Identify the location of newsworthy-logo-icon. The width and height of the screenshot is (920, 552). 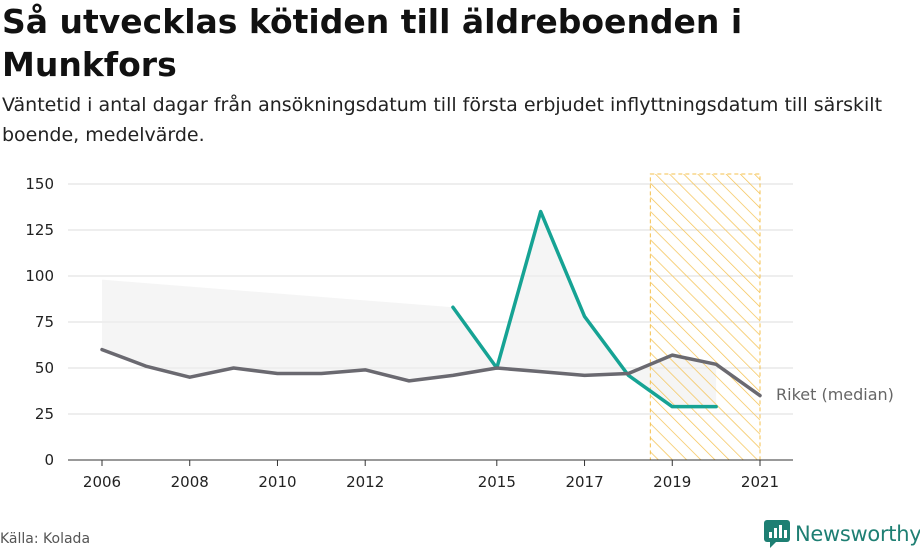
(777, 534).